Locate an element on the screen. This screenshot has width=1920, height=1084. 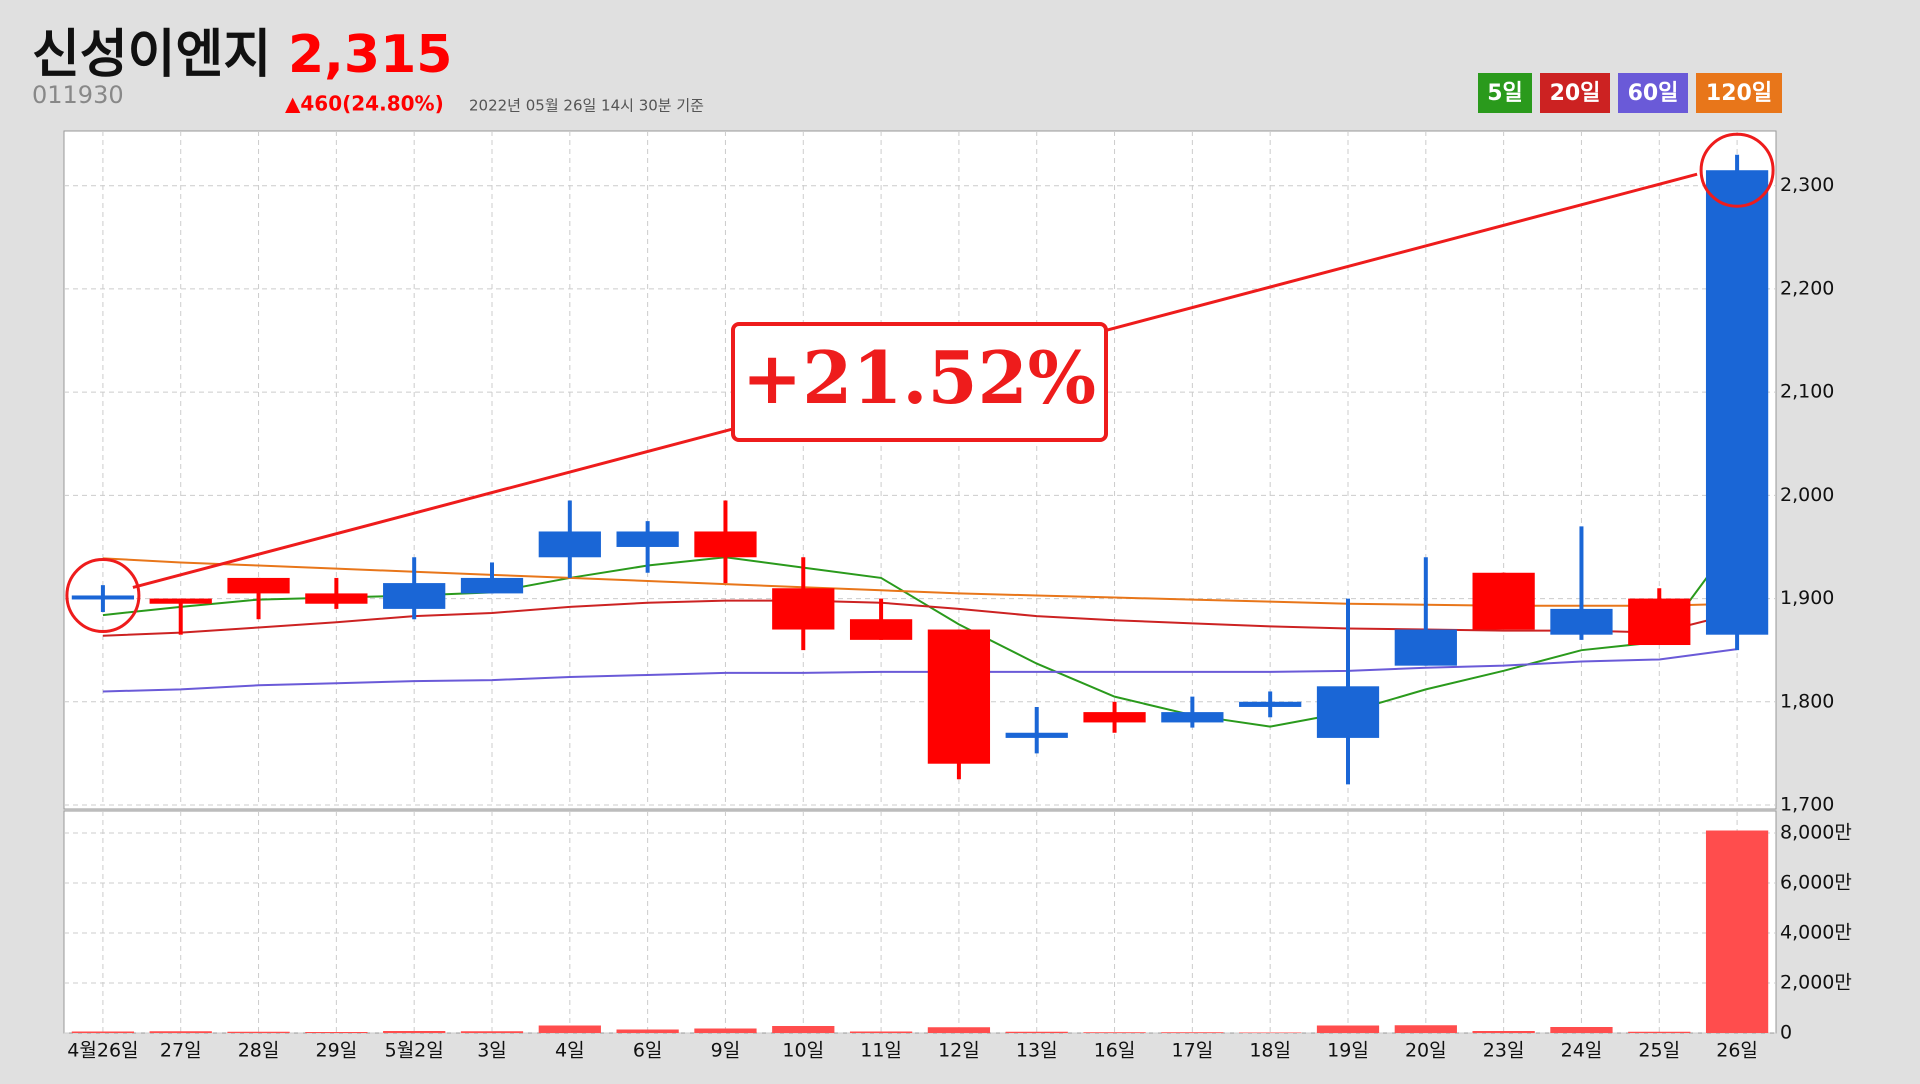
y-tick-label: 4,000만 is located at coordinates (1816, 933).